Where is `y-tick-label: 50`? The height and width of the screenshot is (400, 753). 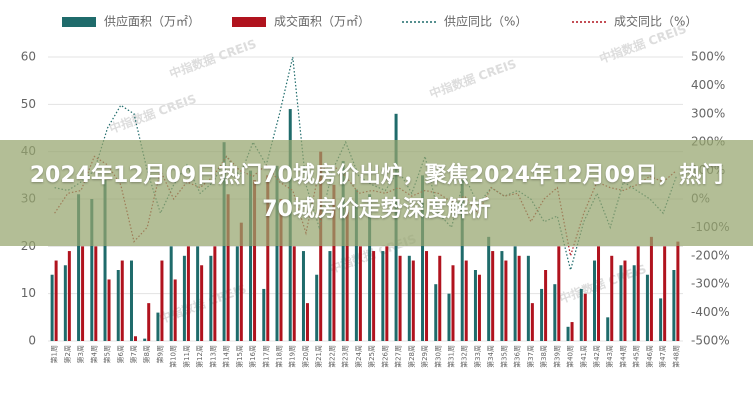 y-tick-label: 50 is located at coordinates (28, 104).